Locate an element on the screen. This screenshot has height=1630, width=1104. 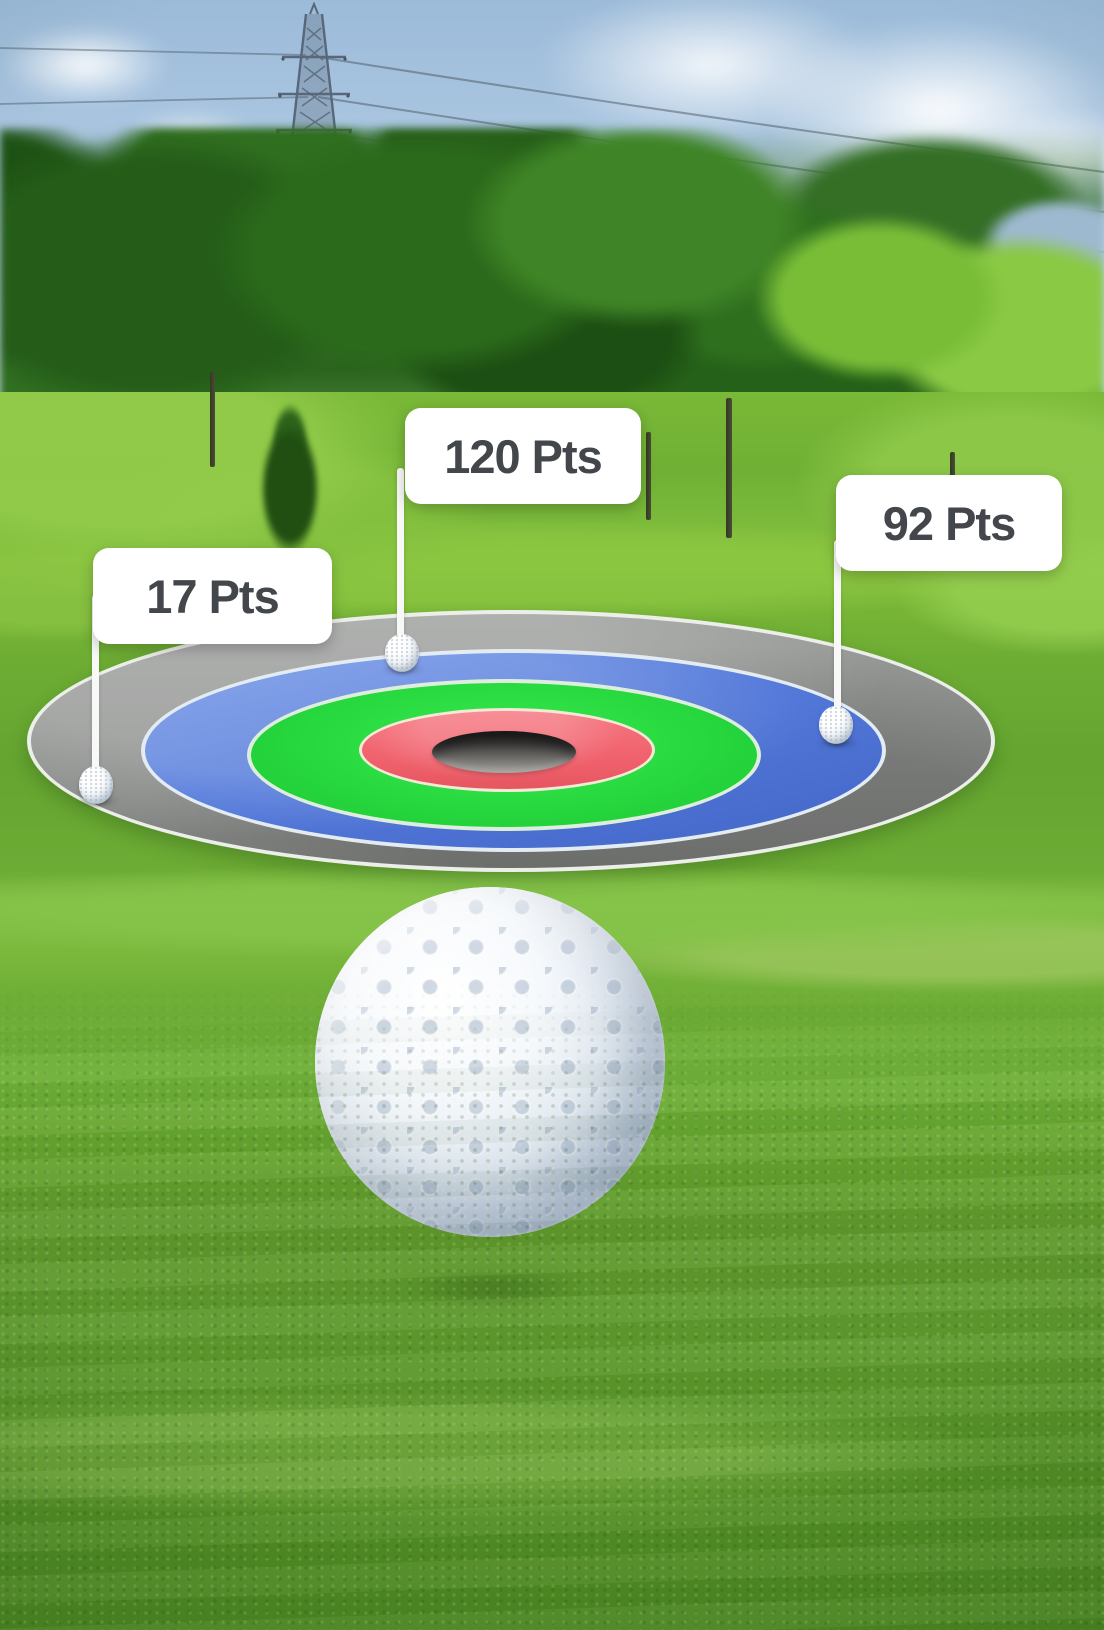
cloud is located at coordinates (85, 65).